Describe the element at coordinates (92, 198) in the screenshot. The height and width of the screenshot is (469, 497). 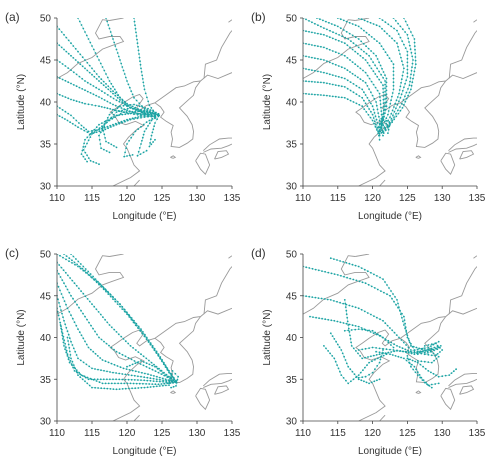
I see `x-tick-label: 115` at that location.